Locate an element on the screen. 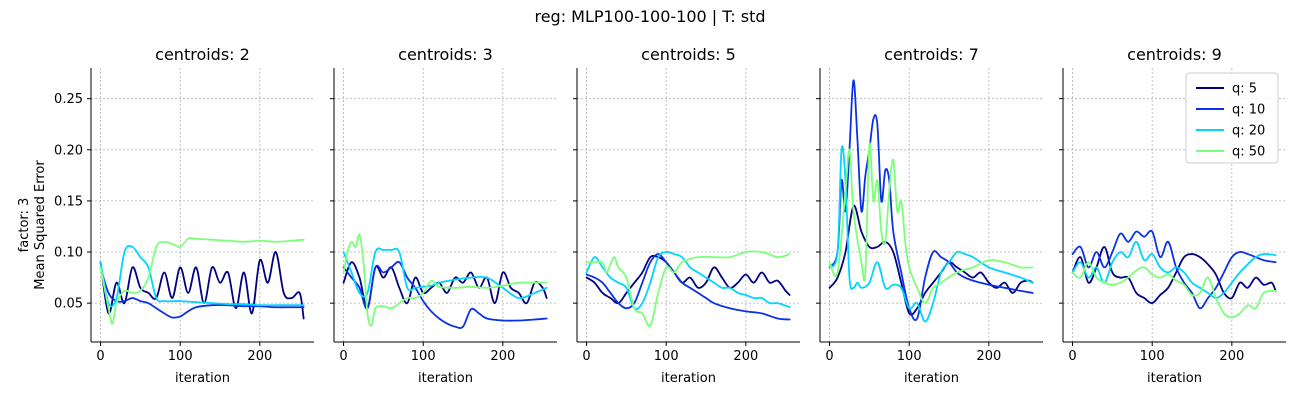 The width and height of the screenshot is (1300, 400). legend-entry-label: q: 20 is located at coordinates (1248, 131).